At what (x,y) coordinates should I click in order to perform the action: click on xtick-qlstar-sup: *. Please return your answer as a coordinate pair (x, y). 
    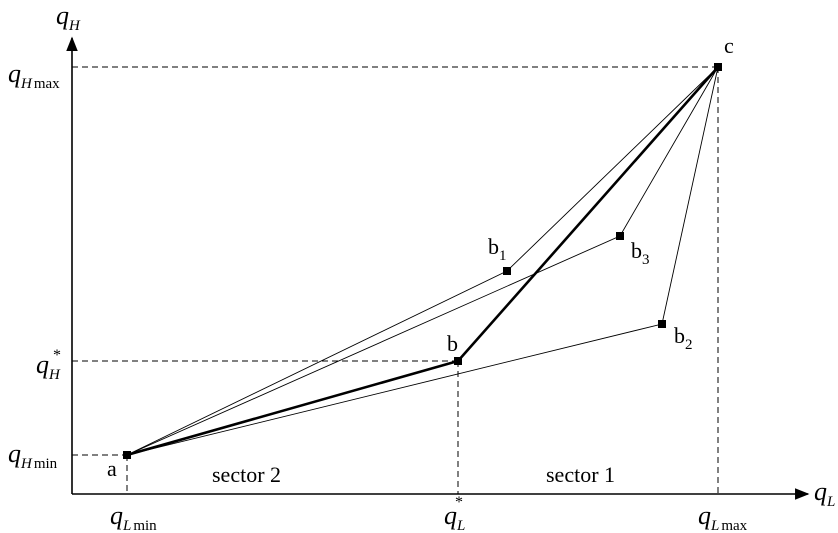
    Looking at the image, I should click on (459, 502).